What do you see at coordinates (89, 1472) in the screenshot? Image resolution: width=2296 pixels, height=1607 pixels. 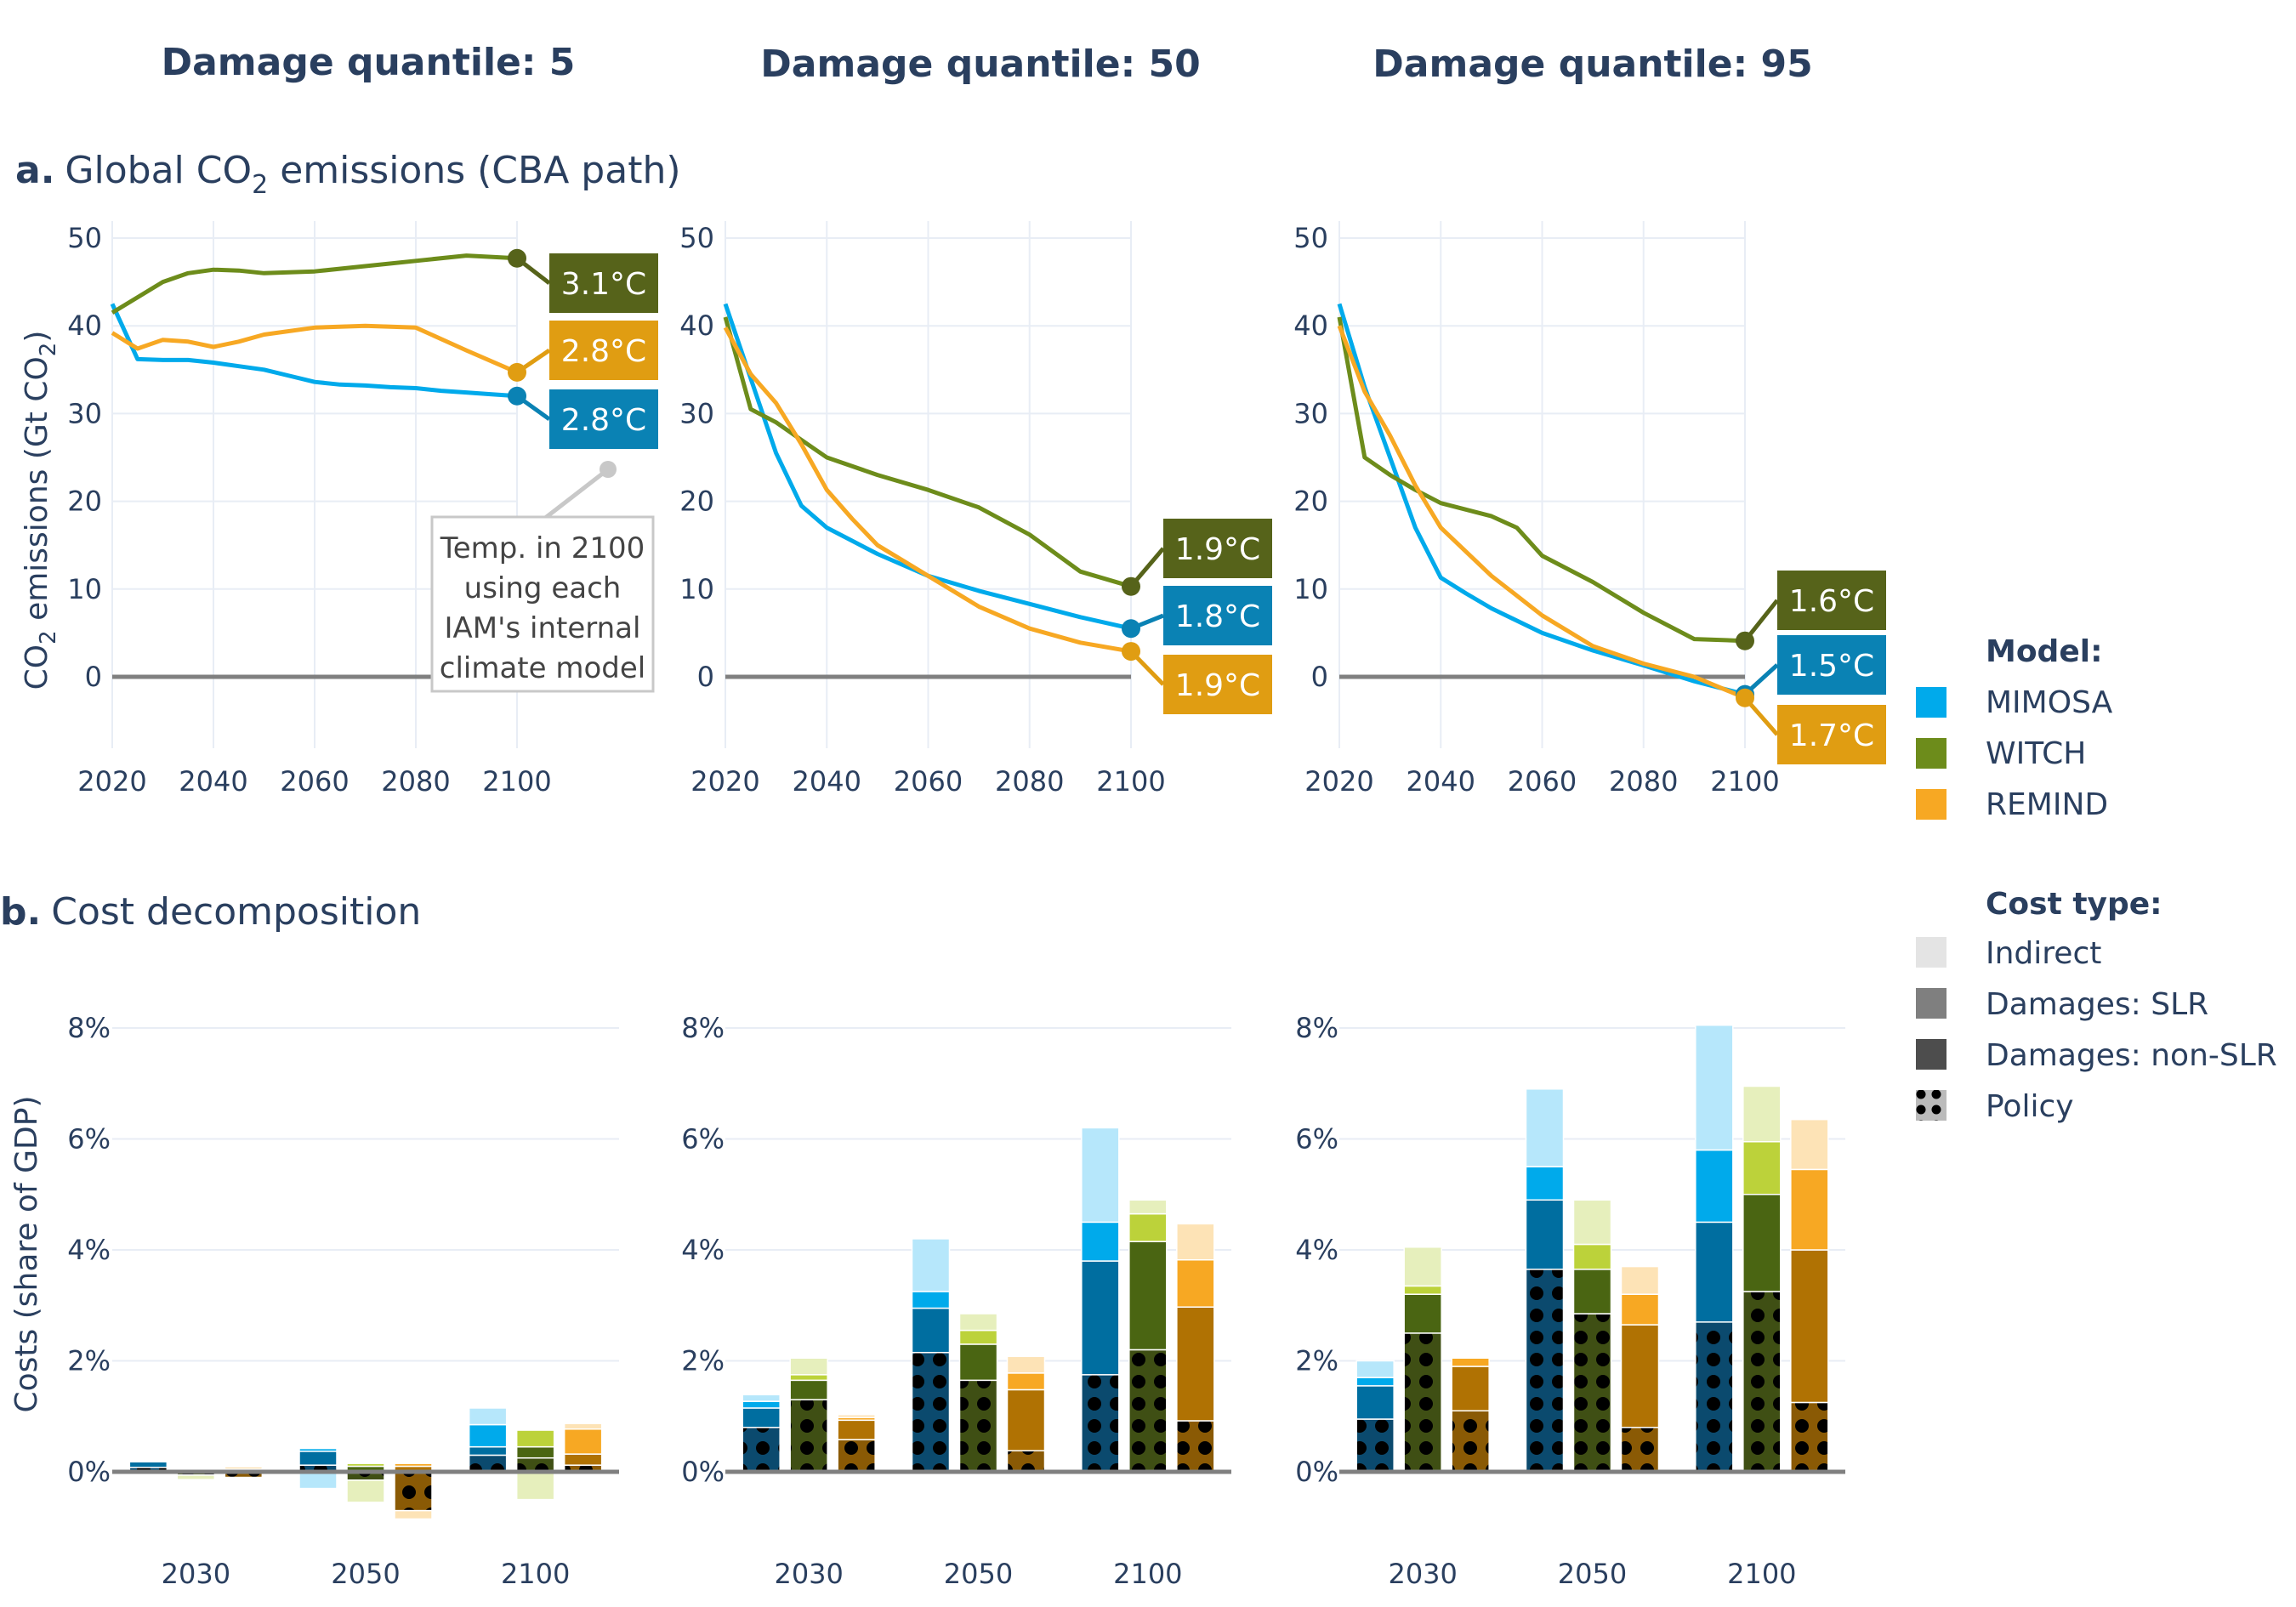 I see `y-tick-label-0: 0%` at bounding box center [89, 1472].